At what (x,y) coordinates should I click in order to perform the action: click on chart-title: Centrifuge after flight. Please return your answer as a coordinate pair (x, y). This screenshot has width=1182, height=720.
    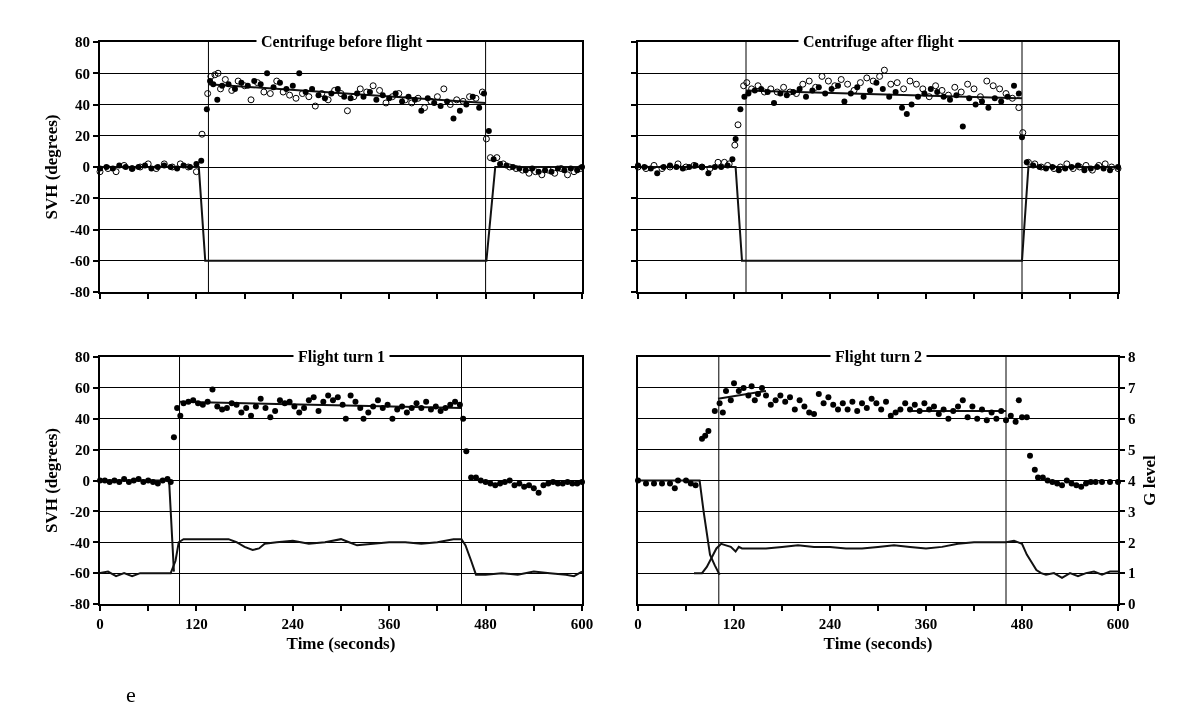
    Looking at the image, I should click on (878, 42).